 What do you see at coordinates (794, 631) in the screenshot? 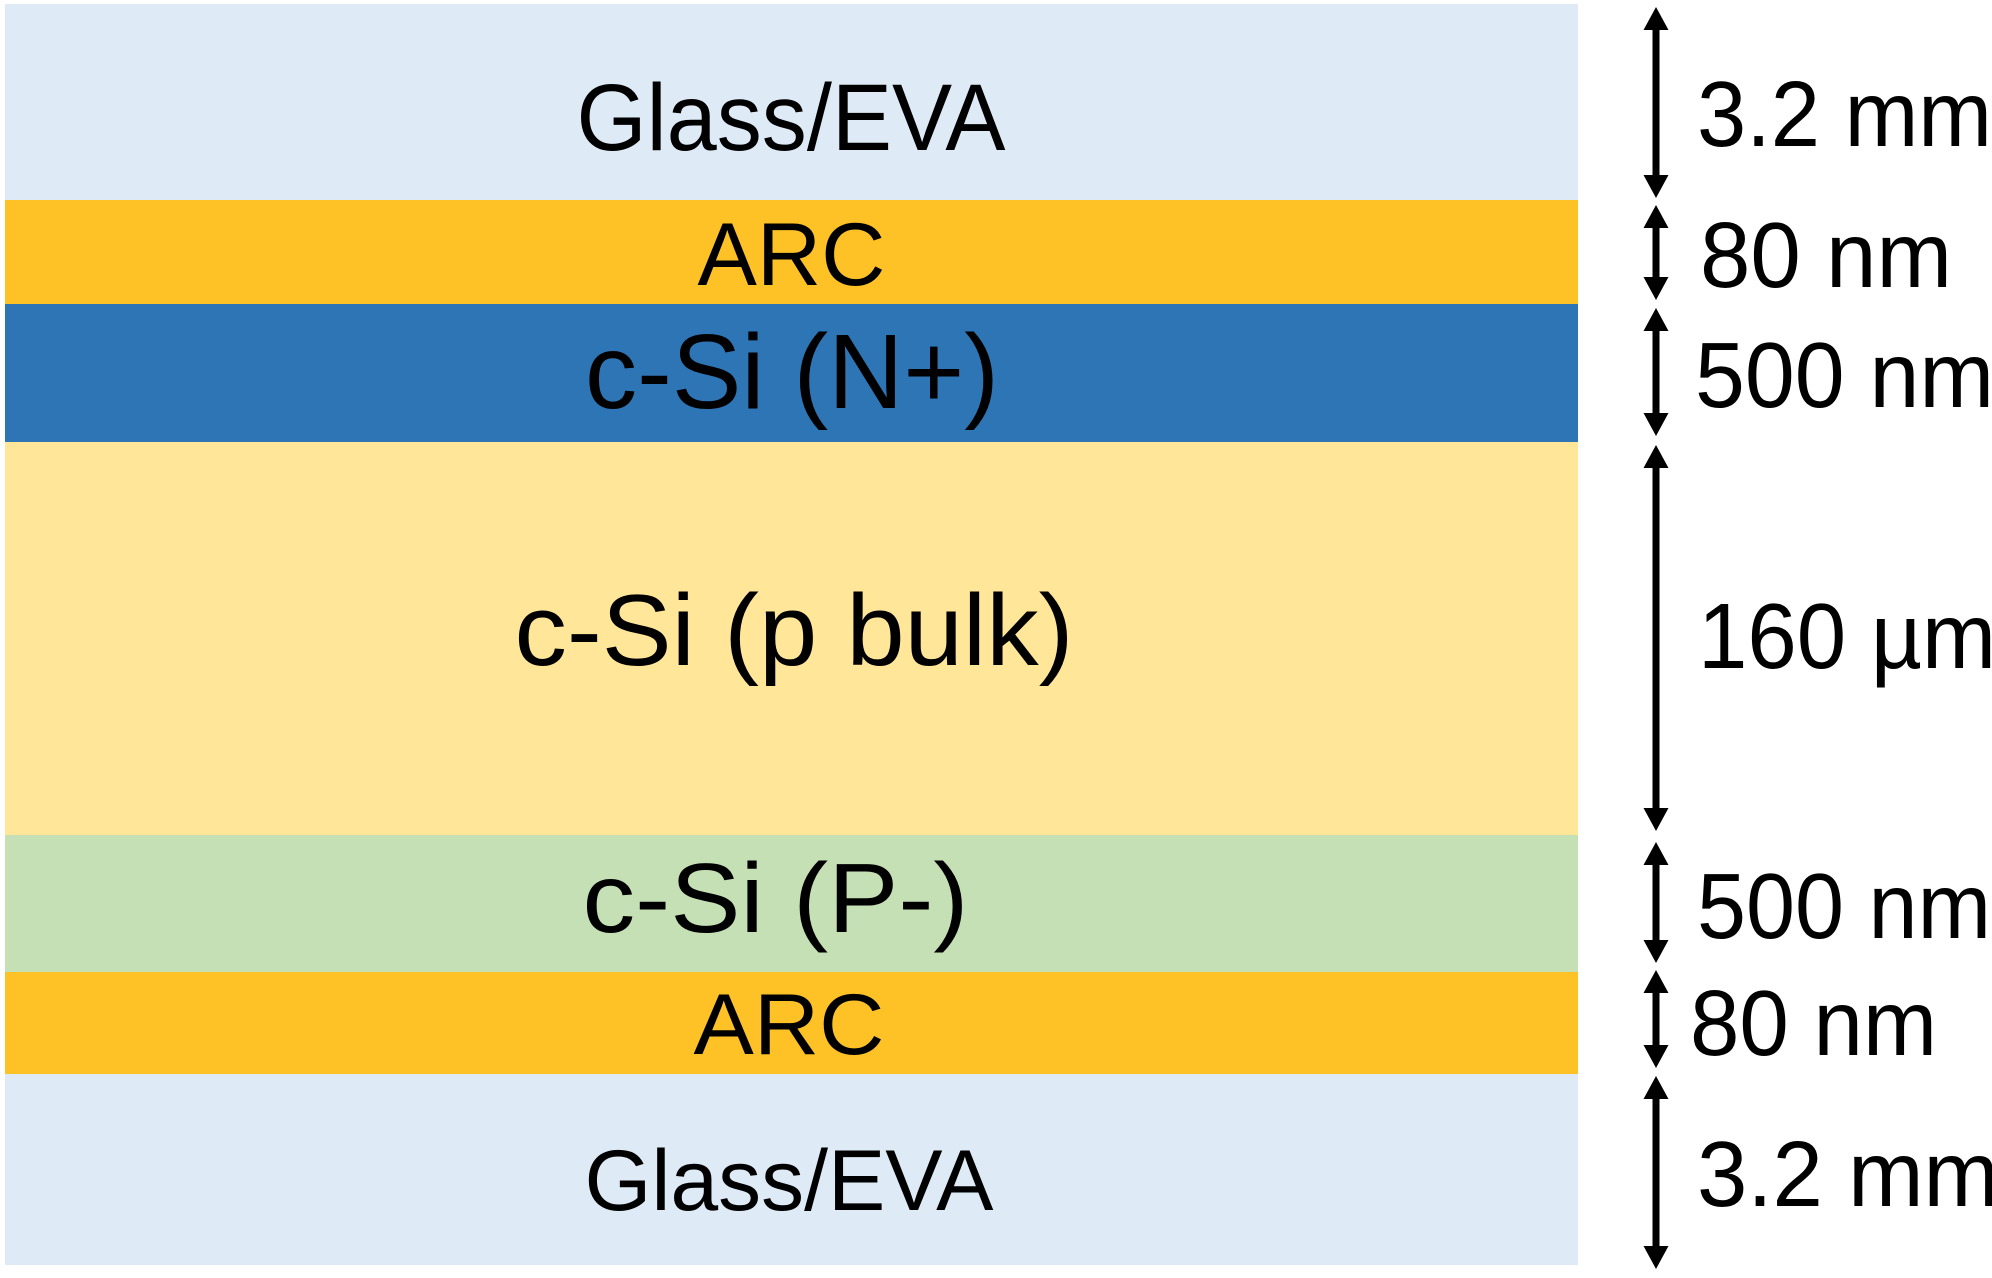
I see `svg-text: c-Si (p bulk)` at bounding box center [794, 631].